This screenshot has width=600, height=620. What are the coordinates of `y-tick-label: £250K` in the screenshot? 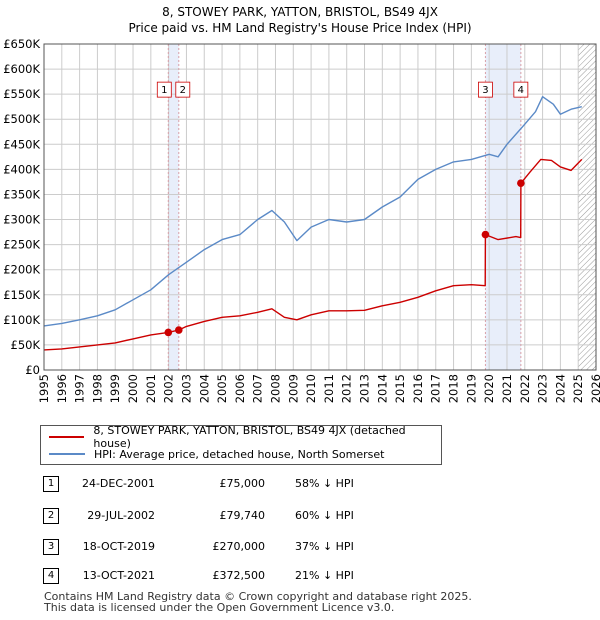 It's located at (21, 245).